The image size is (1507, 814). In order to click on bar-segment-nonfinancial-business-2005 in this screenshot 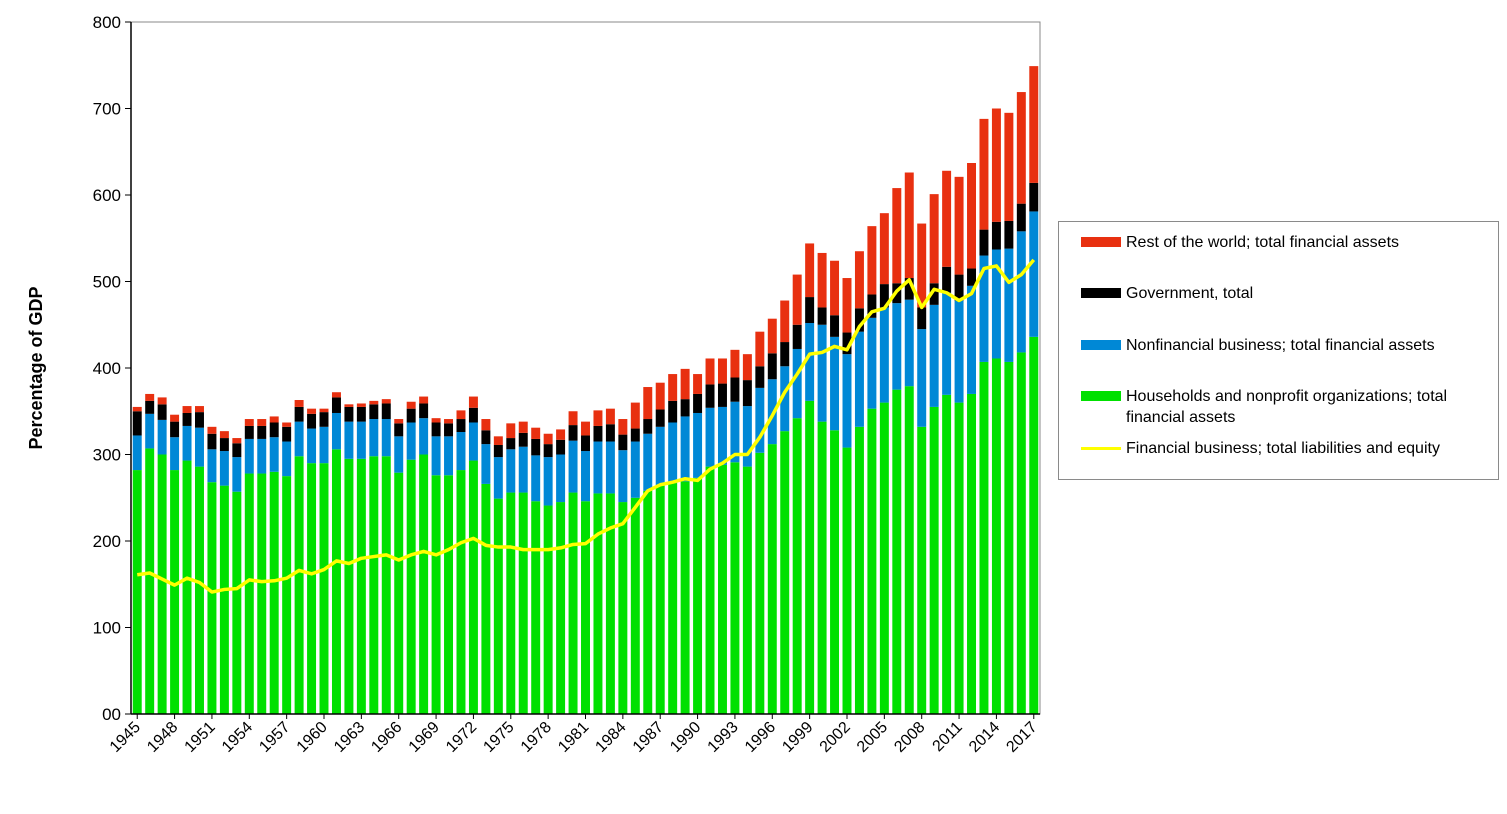, I will do `click(884, 355)`.